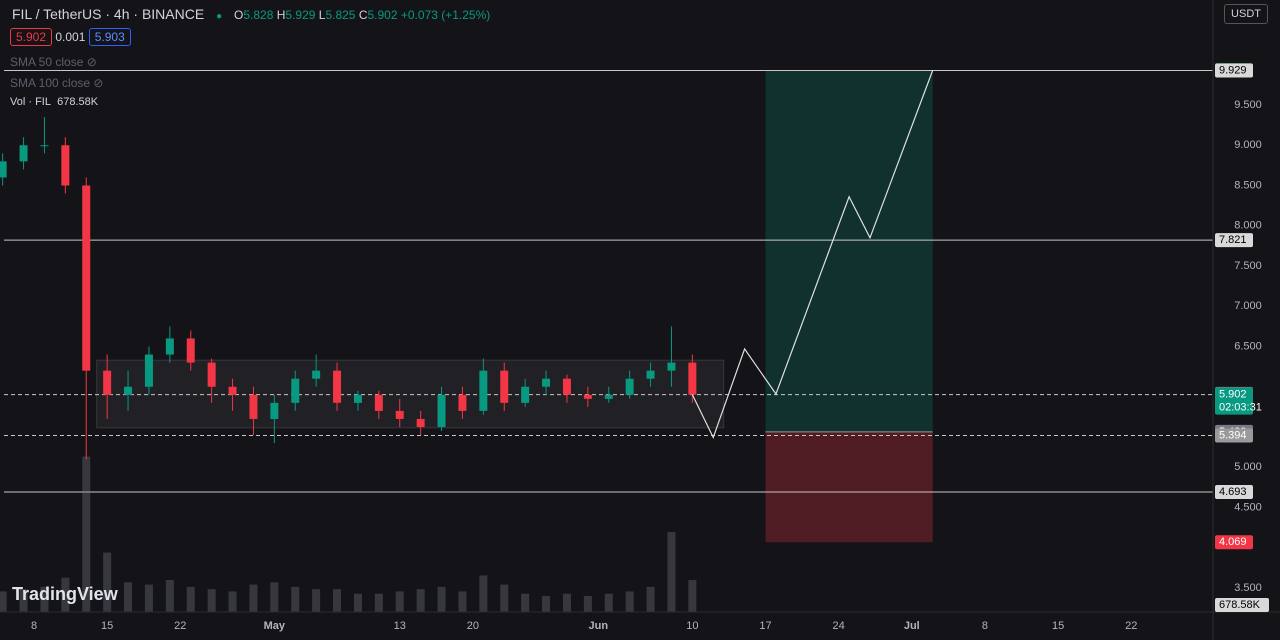  Describe the element at coordinates (692, 626) in the screenshot. I see `x-tick-label: 10` at that location.